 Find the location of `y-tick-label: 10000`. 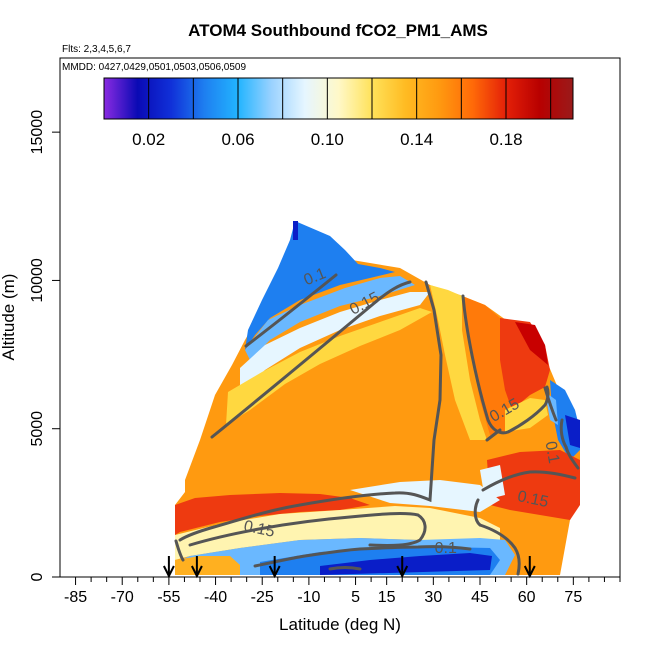

y-tick-label: 10000 is located at coordinates (37, 280).